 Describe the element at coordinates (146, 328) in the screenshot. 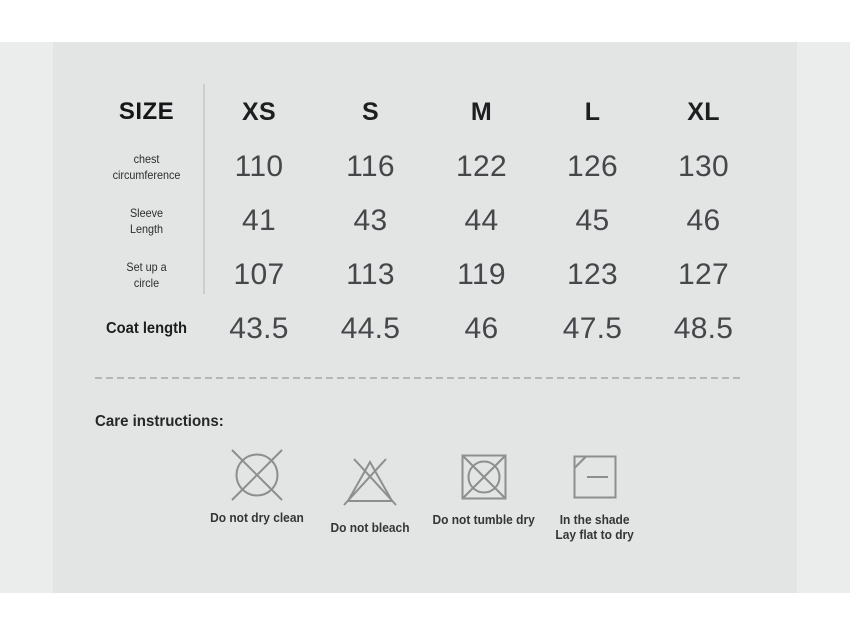

I see `row-label-coat-length: Coat length` at that location.